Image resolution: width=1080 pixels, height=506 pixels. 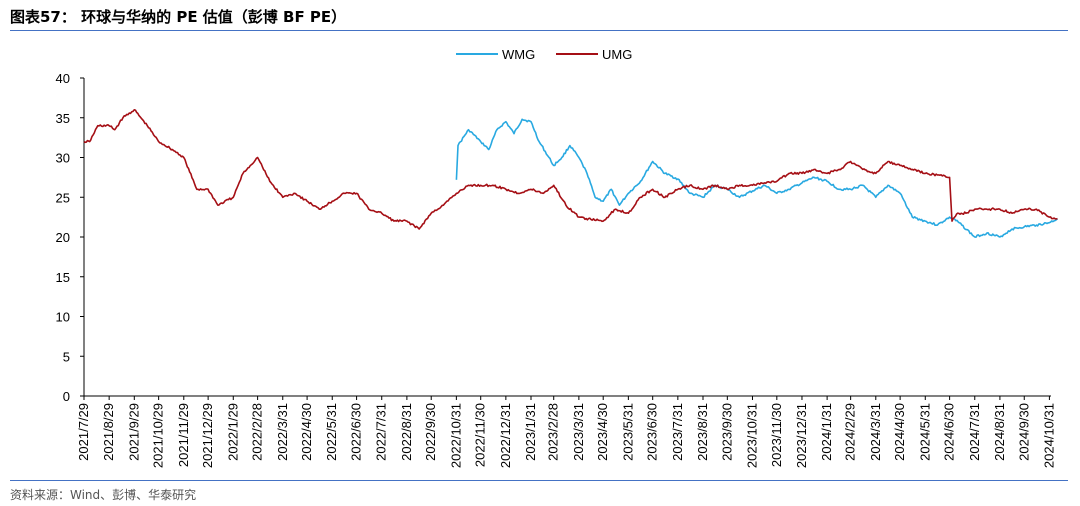 I want to click on x-tick-label: 2022/9/30, so click(x=430, y=432).